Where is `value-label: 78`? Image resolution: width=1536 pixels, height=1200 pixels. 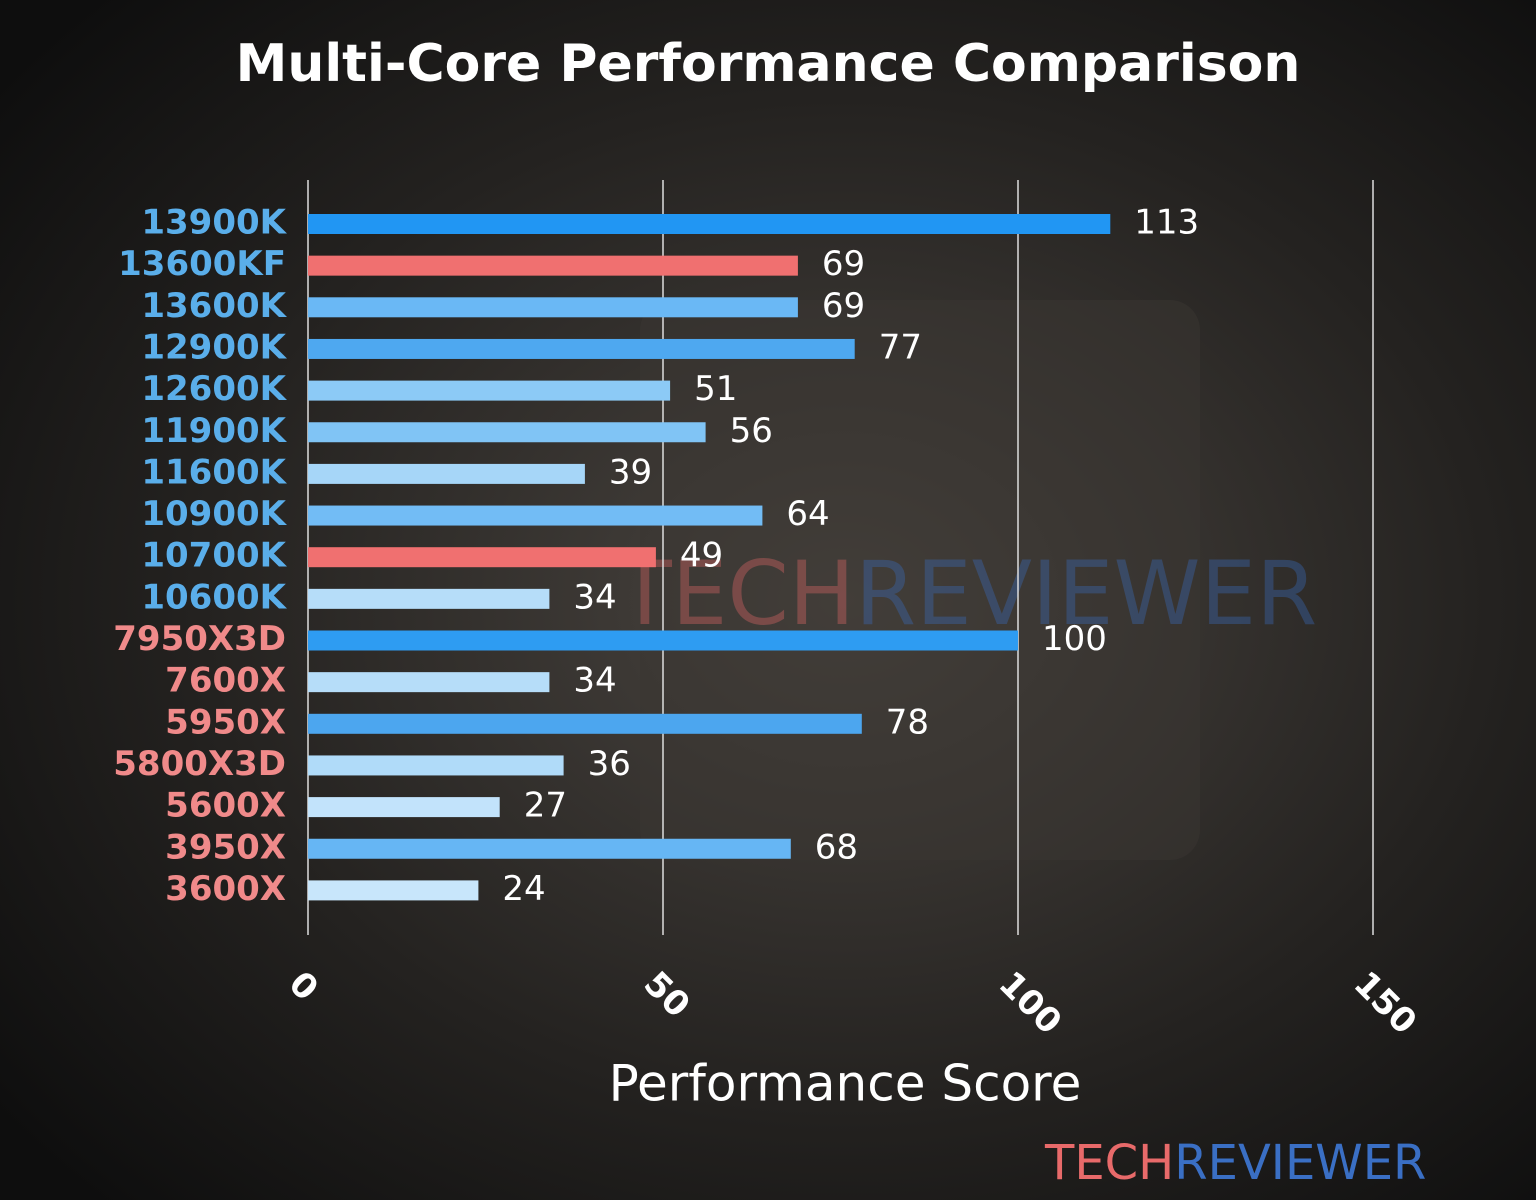
value-label: 78 is located at coordinates (907, 722).